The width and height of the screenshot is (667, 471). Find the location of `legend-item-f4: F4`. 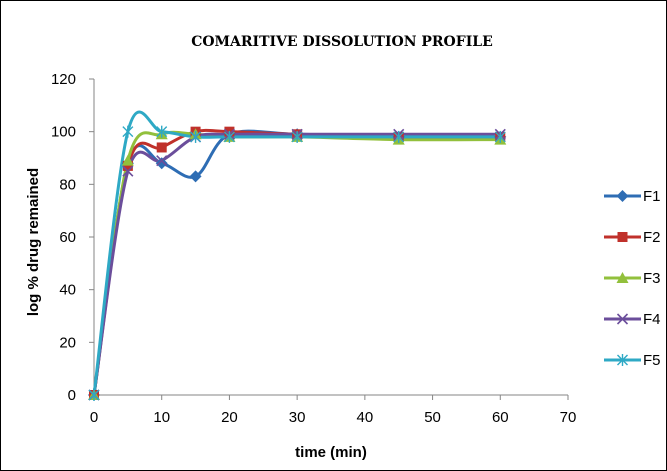

legend-item-f4: F4 is located at coordinates (632, 319).